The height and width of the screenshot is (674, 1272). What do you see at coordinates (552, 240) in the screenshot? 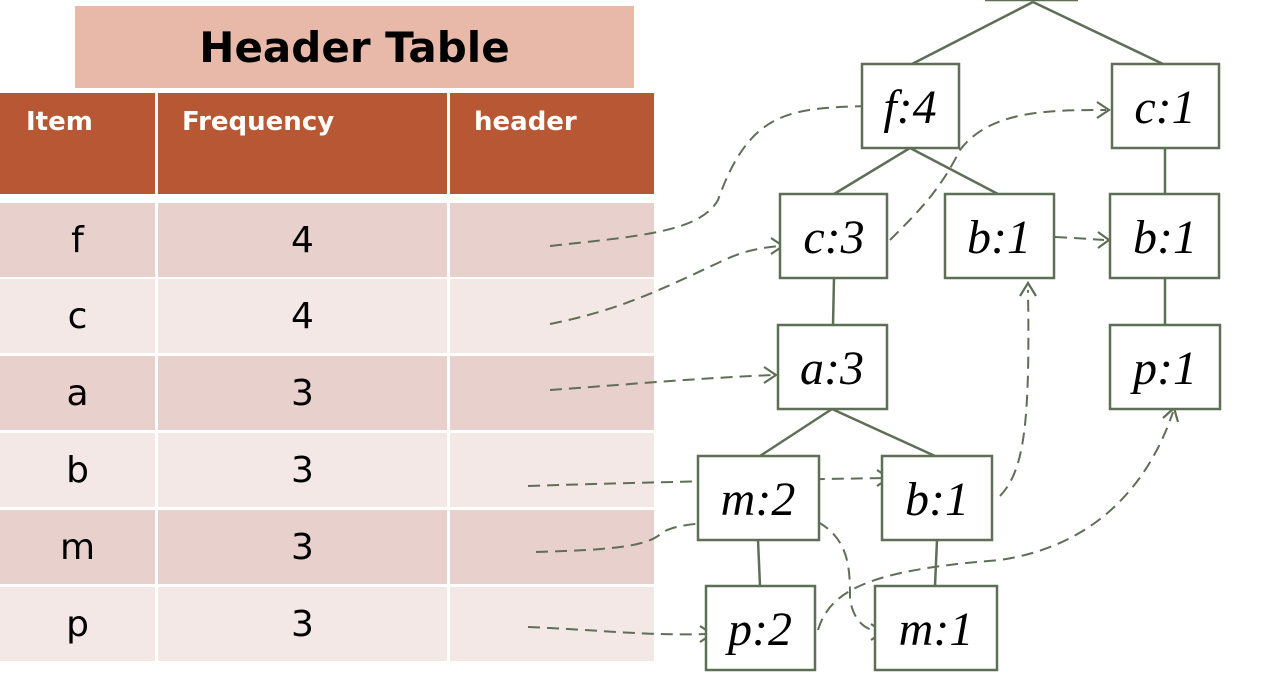
I see `table-row-header-f` at bounding box center [552, 240].